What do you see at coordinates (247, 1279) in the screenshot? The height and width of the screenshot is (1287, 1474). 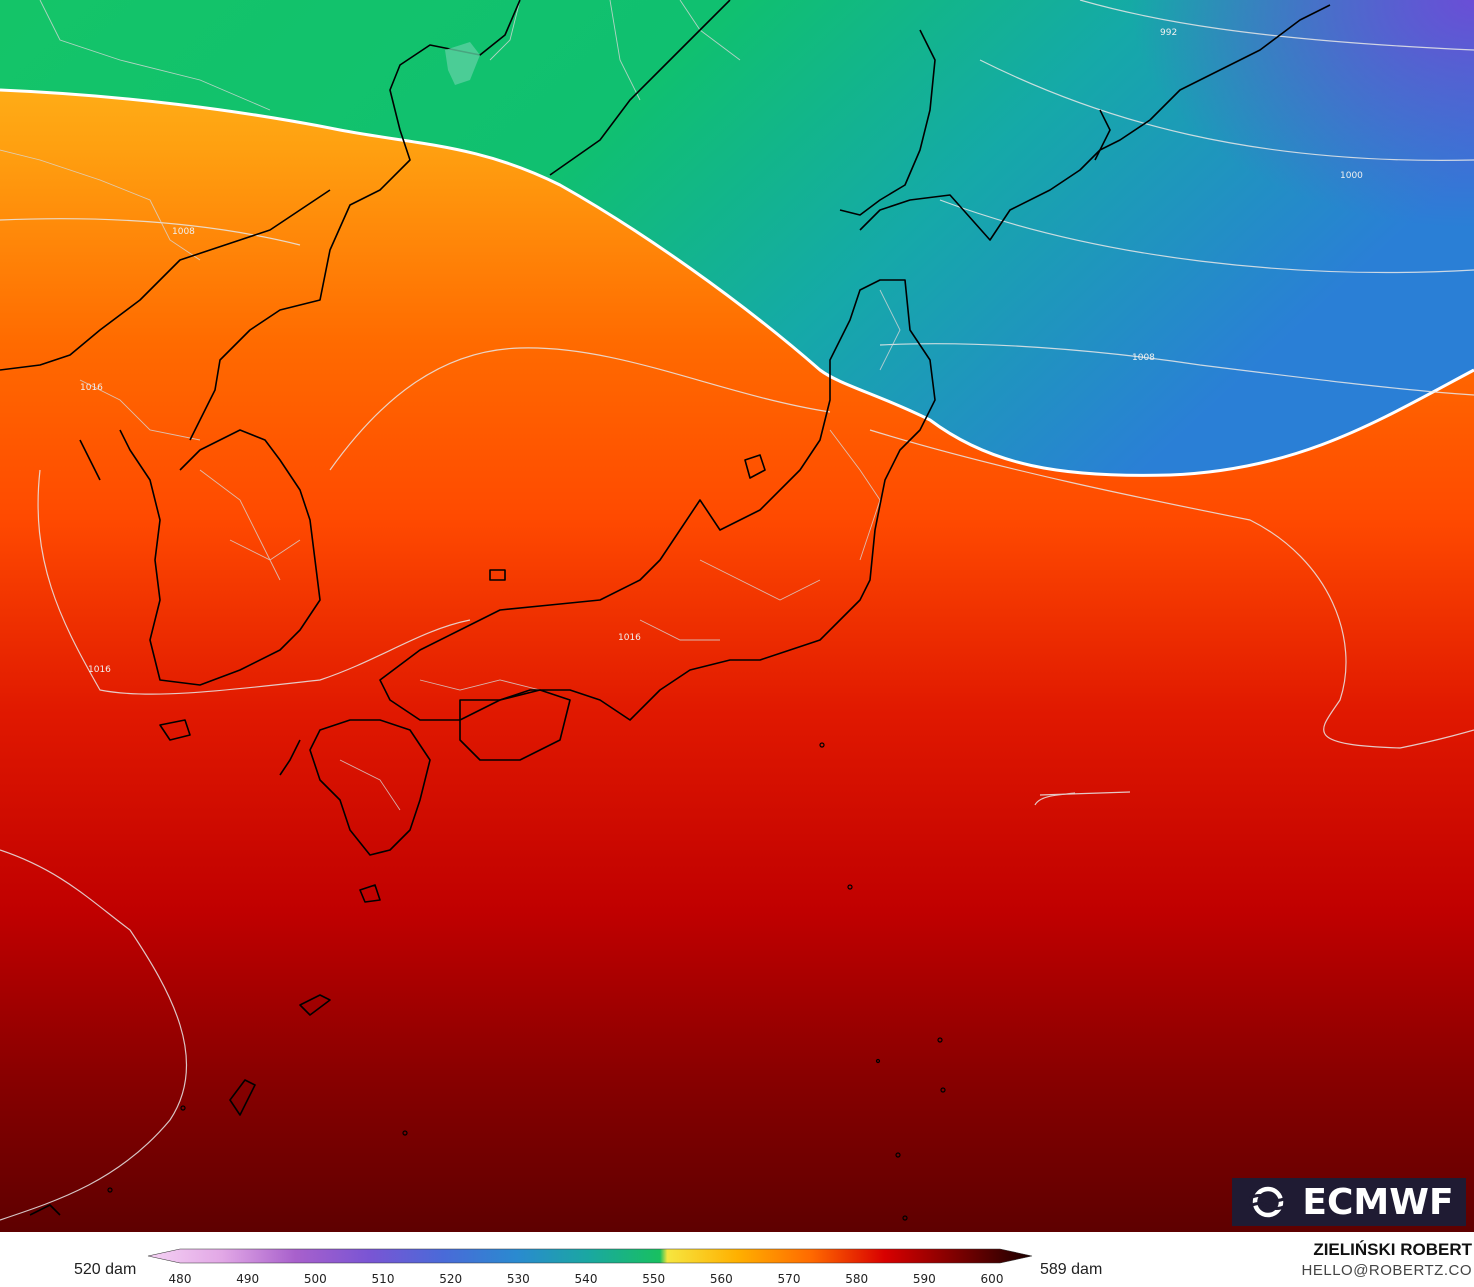 I see `colorbar-tick-label: 490` at bounding box center [247, 1279].